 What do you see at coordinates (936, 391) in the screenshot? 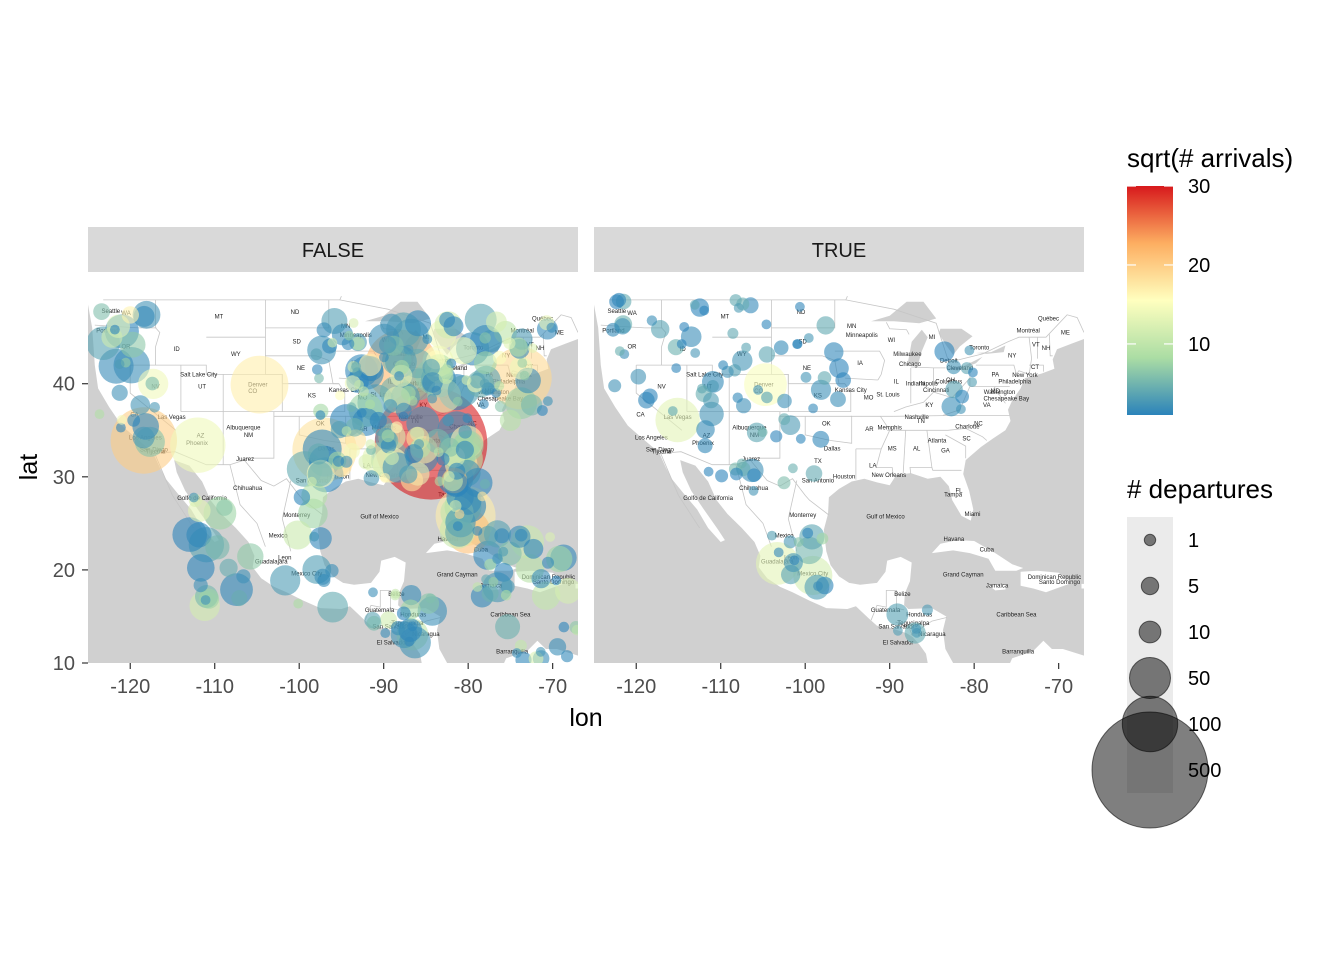
I see `map-label: Cincinnati` at bounding box center [936, 391].